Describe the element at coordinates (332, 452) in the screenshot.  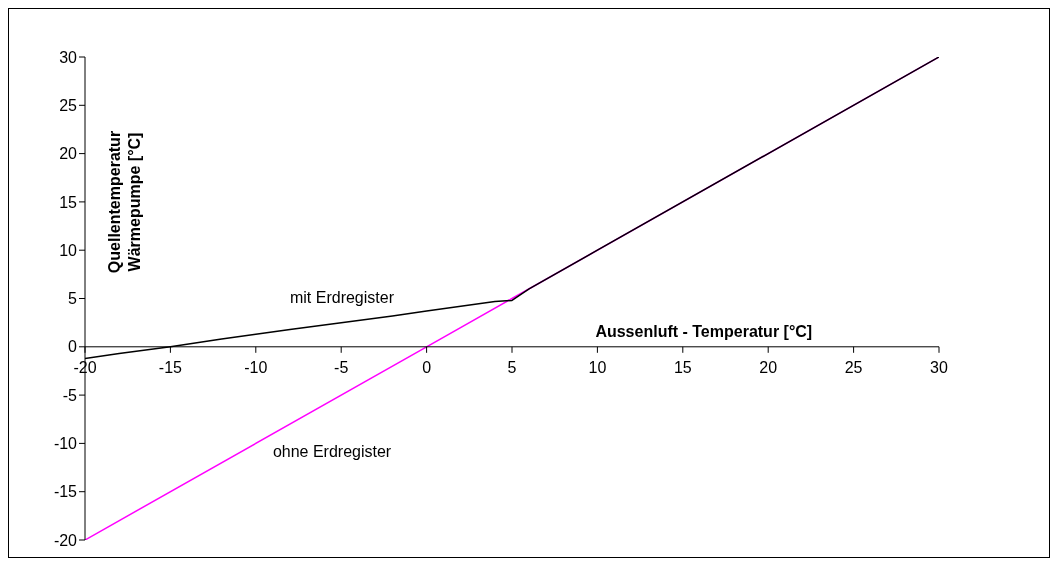
I see `annotation: ohne Erdregister` at that location.